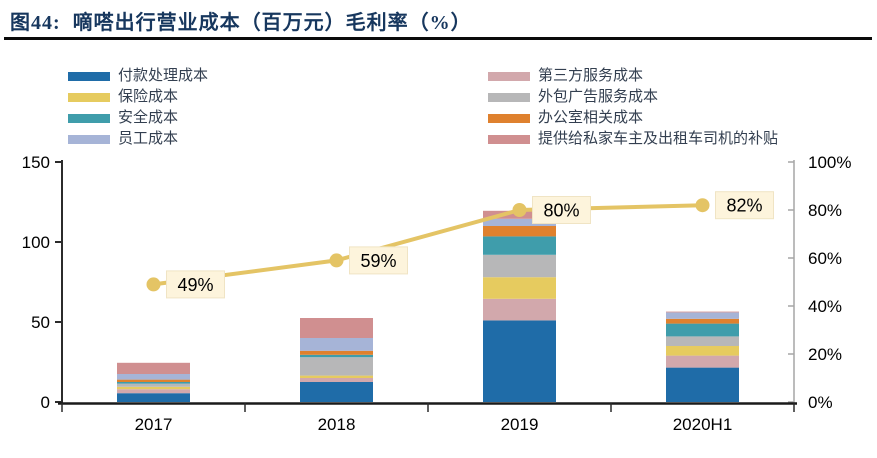 The height and width of the screenshot is (458, 877). What do you see at coordinates (591, 76) in the screenshot?
I see `legend-label: 第三方服务成本` at bounding box center [591, 76].